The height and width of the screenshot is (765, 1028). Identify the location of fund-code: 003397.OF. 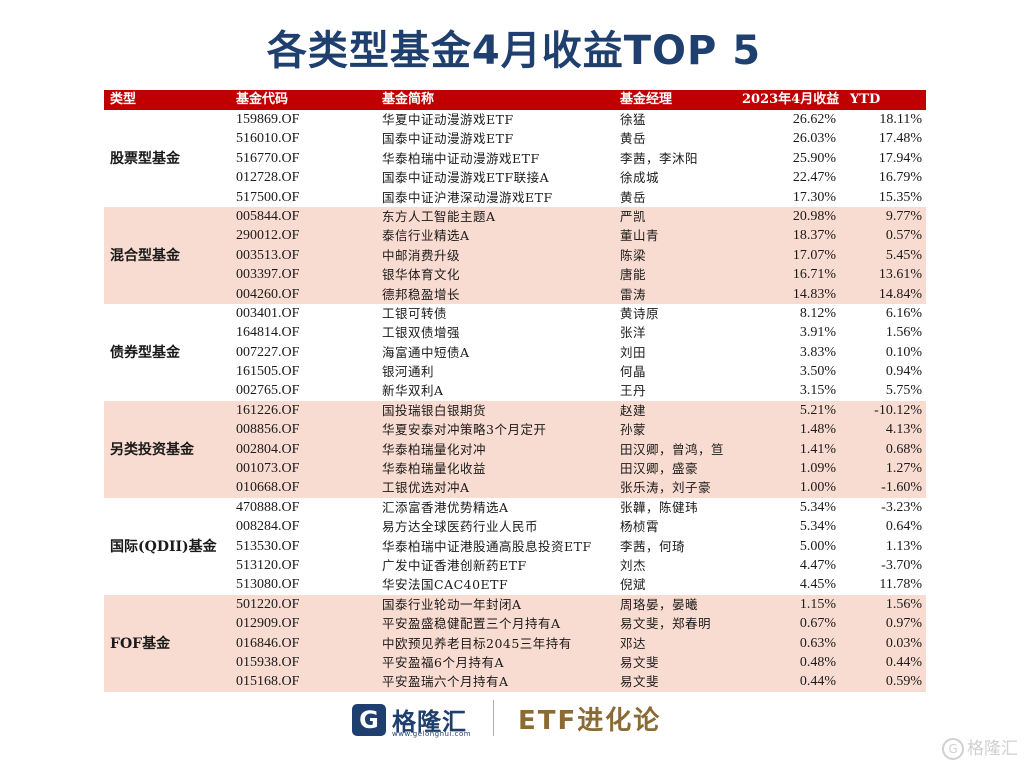
(268, 275).